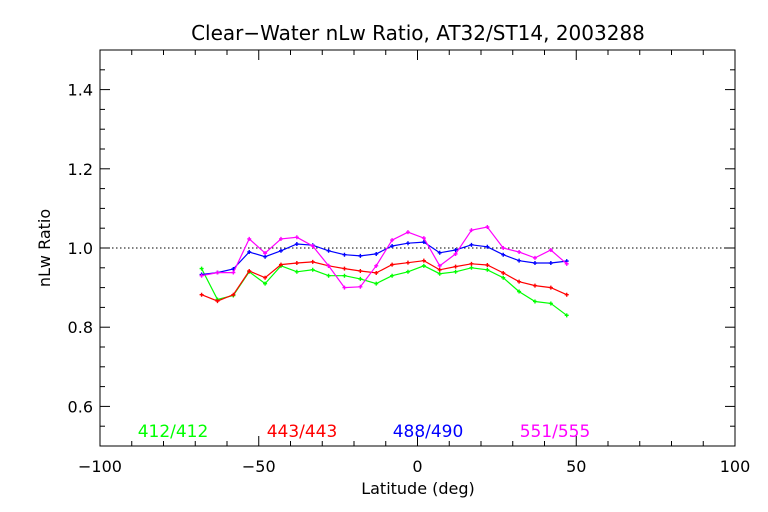  I want to click on x-tick-labels: −100 −50 0 50 100, so click(414, 466).